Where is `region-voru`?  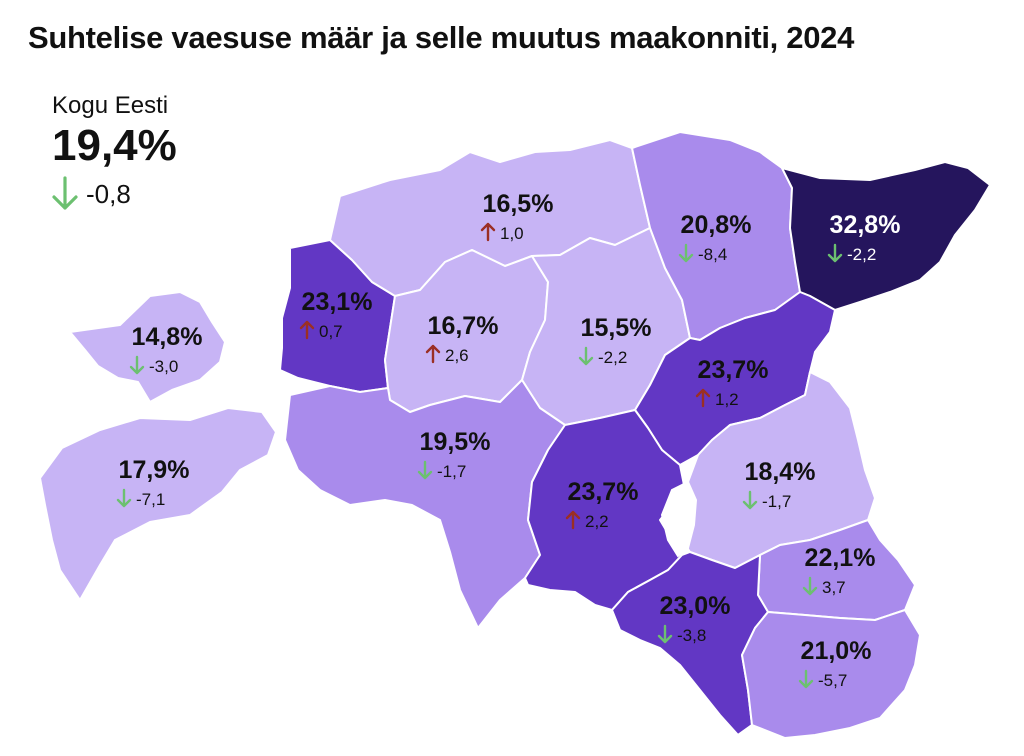 region-voru is located at coordinates (831, 674).